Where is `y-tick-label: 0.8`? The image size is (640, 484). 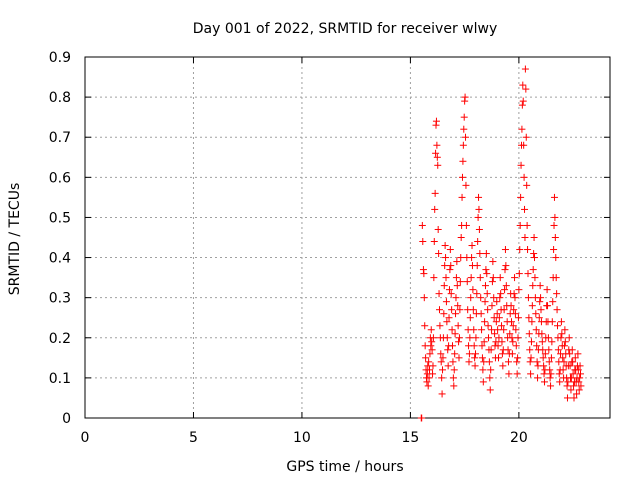 y-tick-label: 0.8 is located at coordinates (60, 98).